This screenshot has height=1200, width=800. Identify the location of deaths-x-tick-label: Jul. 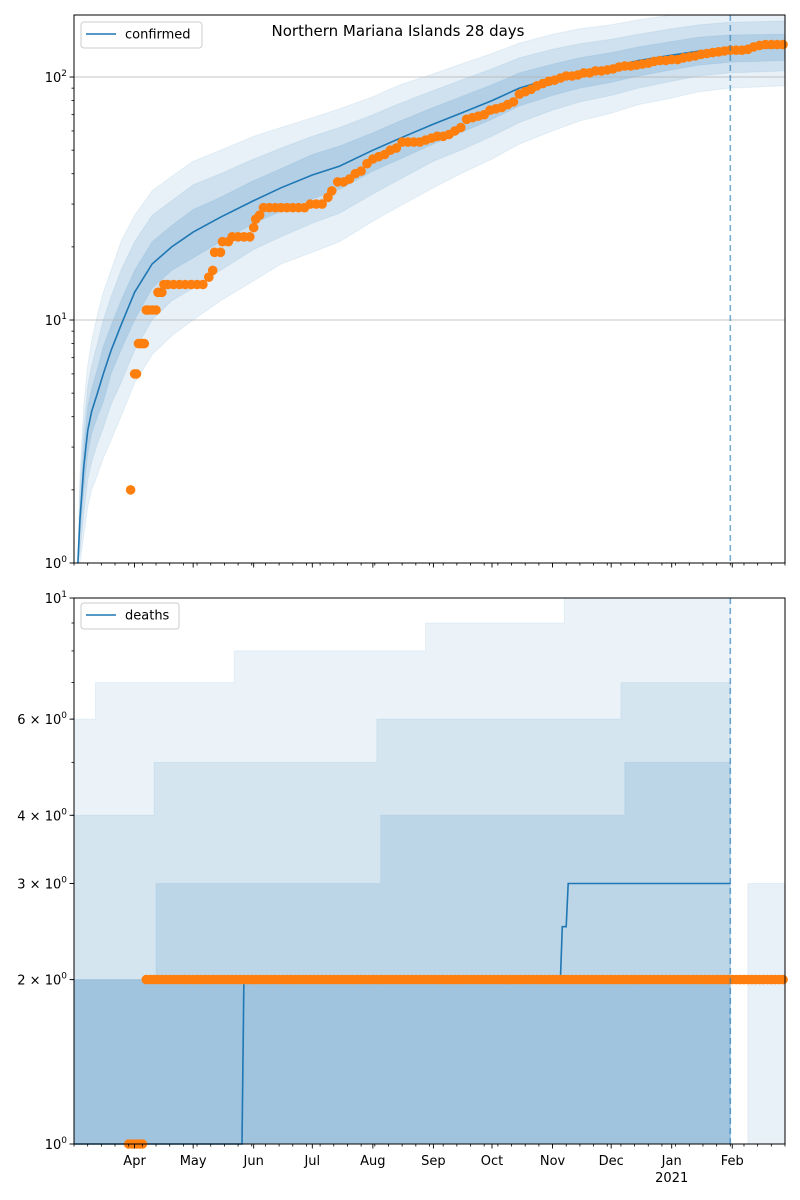
(311, 1161).